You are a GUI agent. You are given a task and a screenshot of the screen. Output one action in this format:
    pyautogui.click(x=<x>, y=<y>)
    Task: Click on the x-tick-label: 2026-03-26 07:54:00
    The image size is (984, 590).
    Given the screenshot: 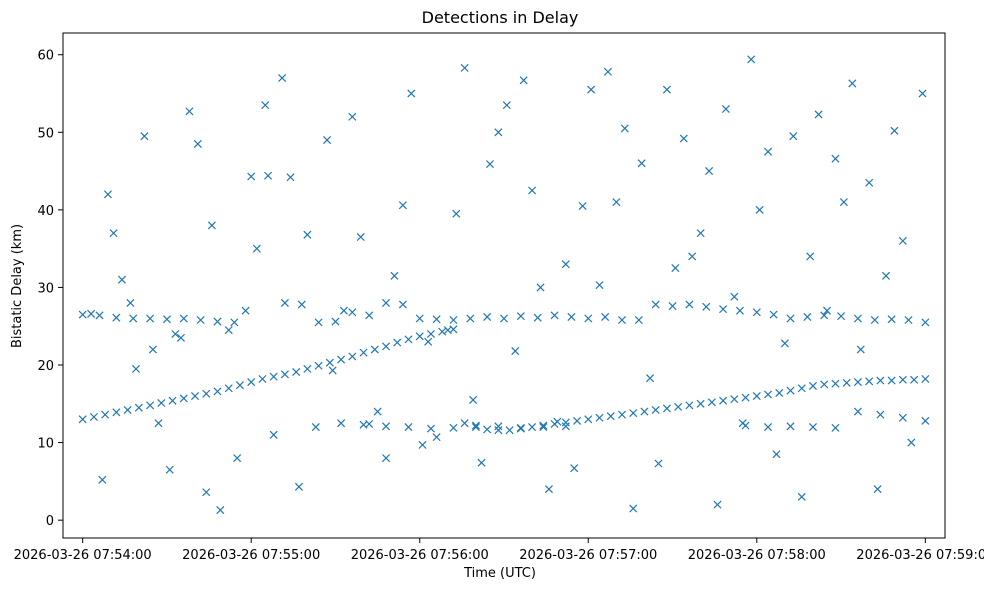 What is the action you would take?
    pyautogui.click(x=83, y=555)
    